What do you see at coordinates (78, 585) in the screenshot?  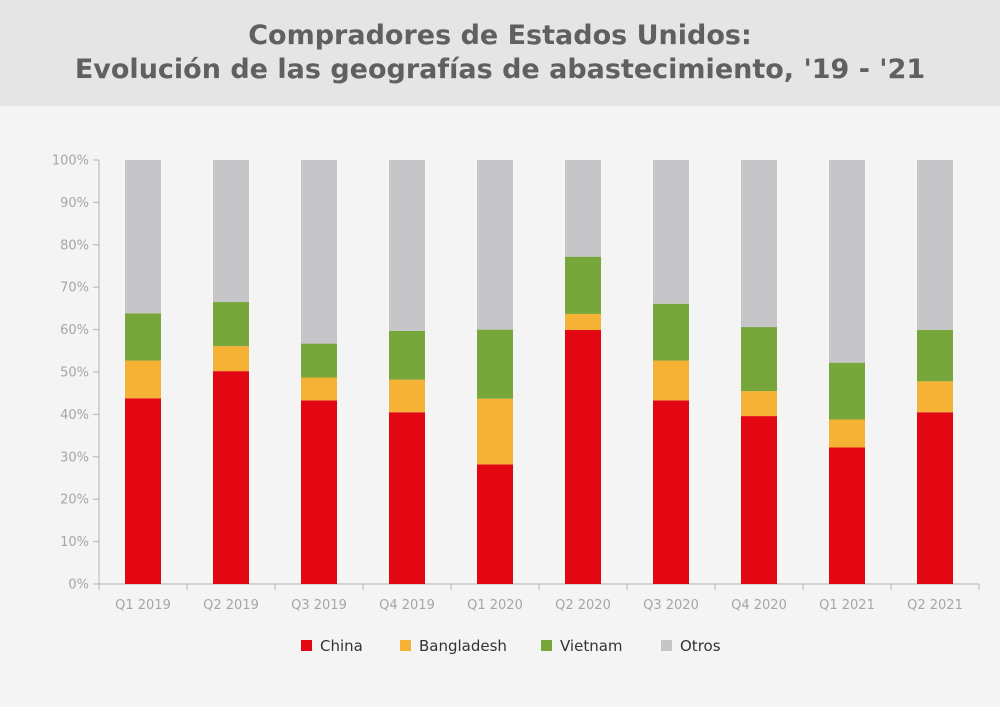 I see `y-tick-label: 0%` at bounding box center [78, 585].